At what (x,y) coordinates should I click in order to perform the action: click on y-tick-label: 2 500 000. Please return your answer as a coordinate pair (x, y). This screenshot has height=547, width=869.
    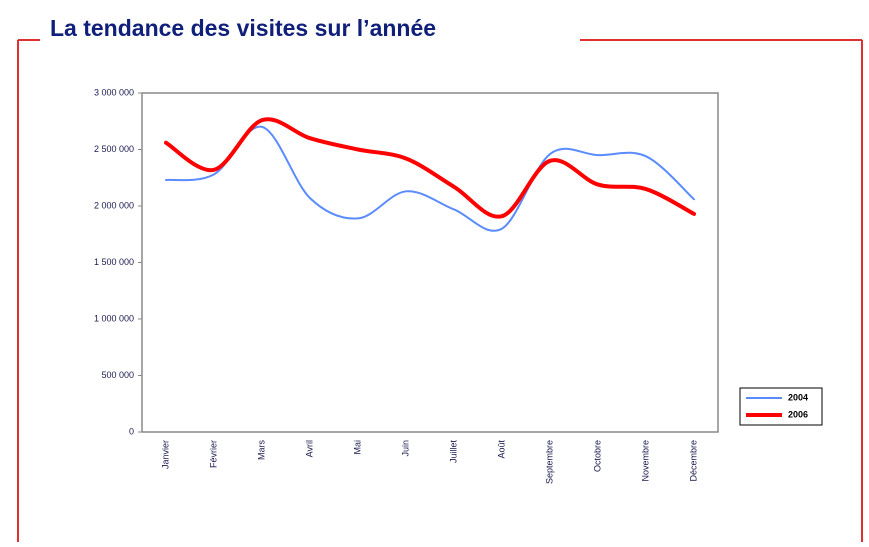
    Looking at the image, I should click on (114, 149).